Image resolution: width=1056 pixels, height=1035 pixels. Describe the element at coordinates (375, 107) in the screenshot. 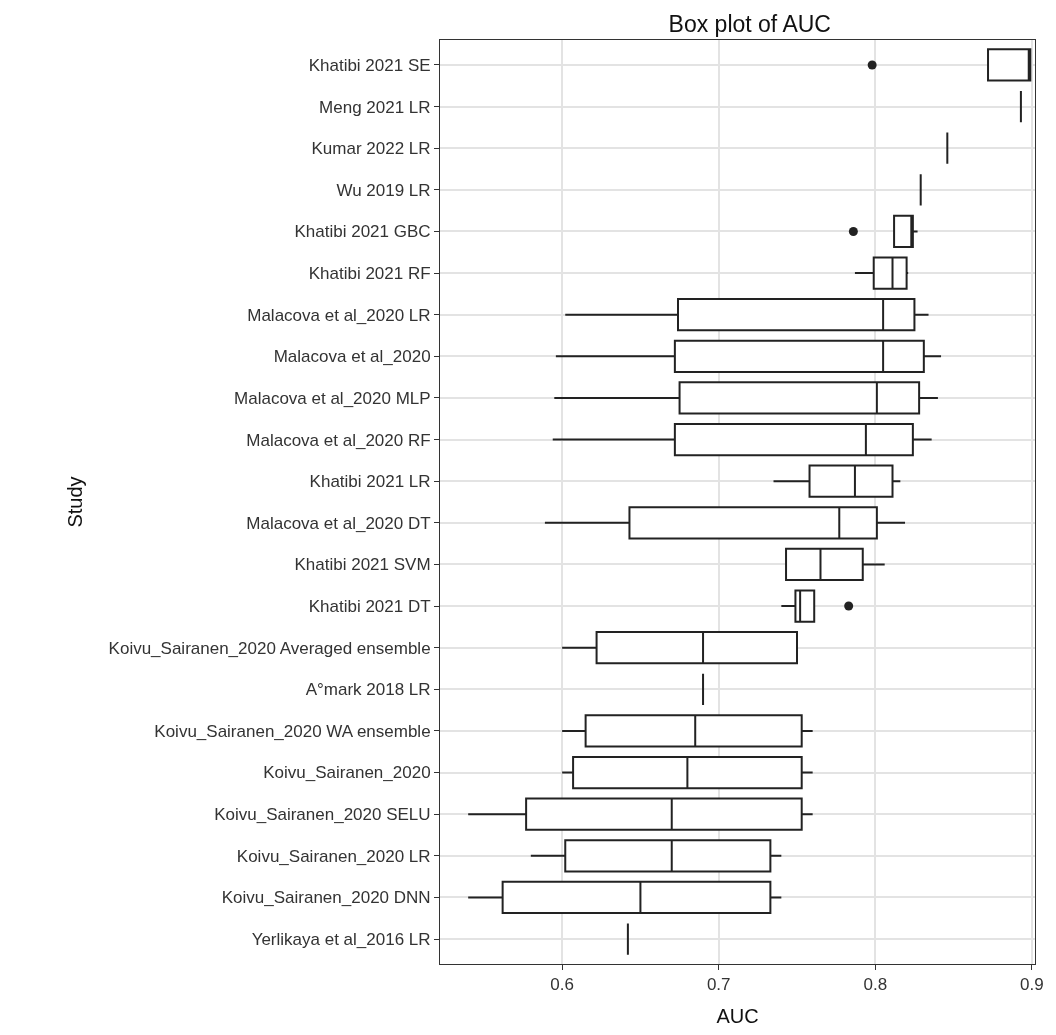

I see `y-tick-label: Meng 2021 LR` at that location.